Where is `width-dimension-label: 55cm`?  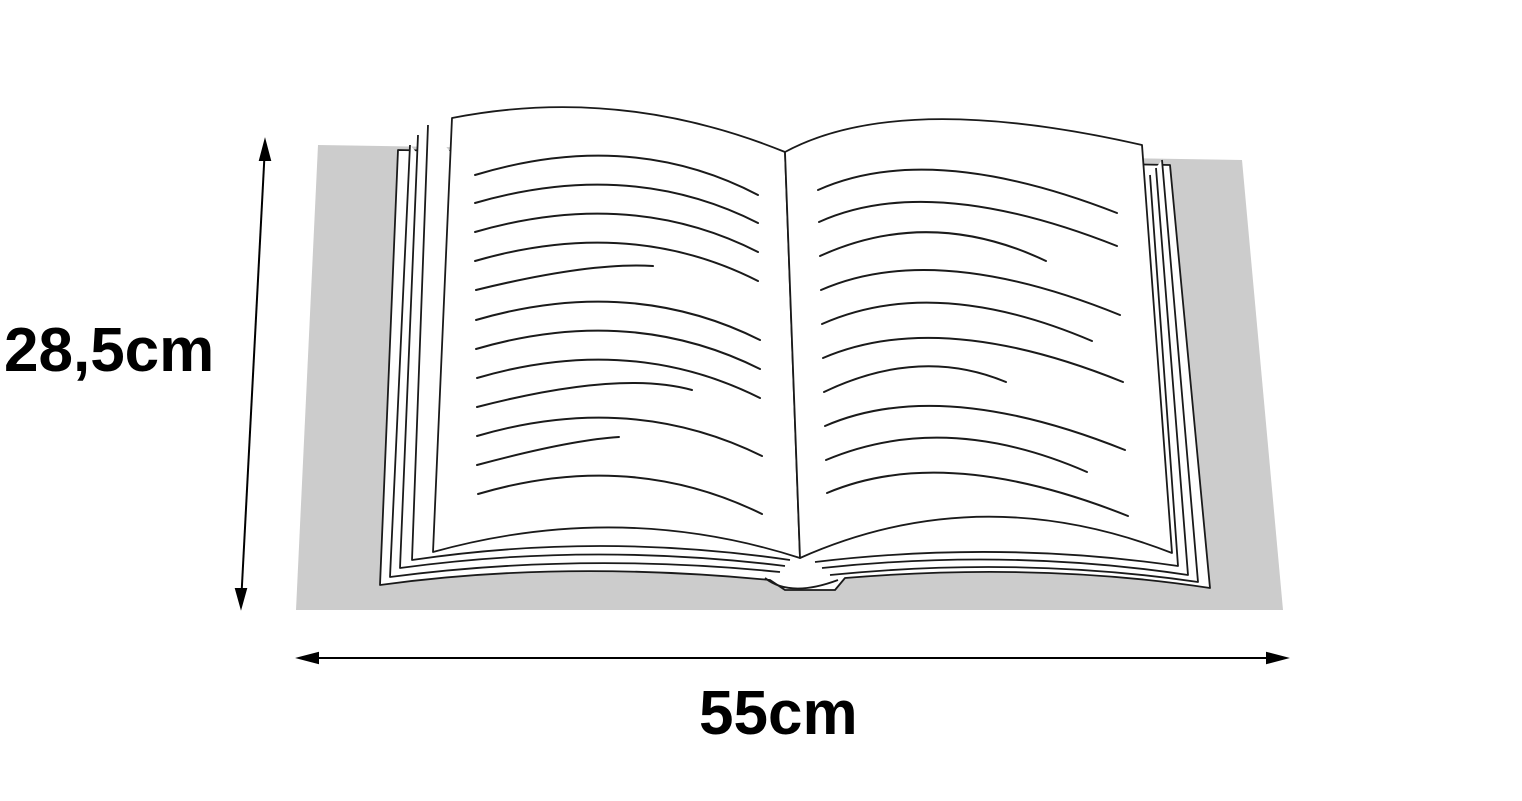 width-dimension-label: 55cm is located at coordinates (778, 713).